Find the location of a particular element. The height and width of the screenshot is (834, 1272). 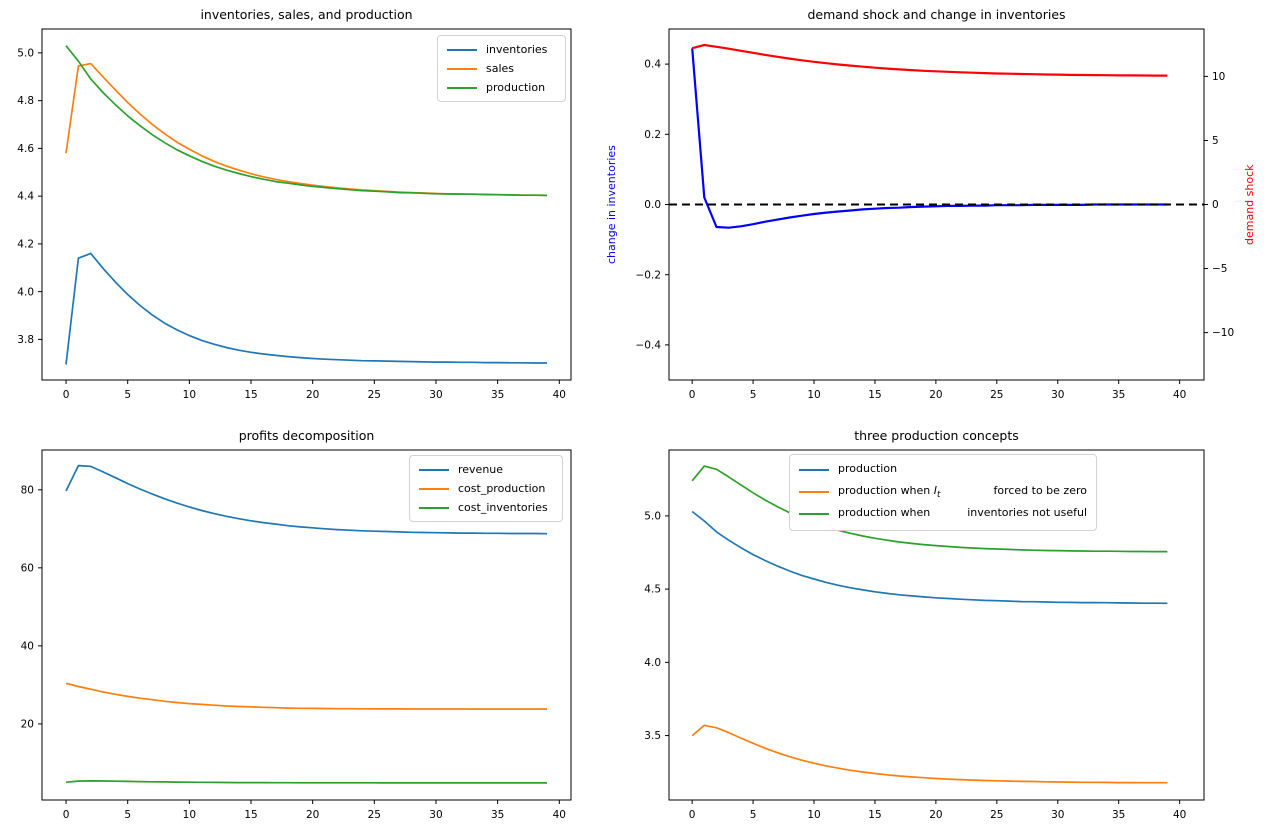

y-tick-label: 0.4 is located at coordinates (652, 65).